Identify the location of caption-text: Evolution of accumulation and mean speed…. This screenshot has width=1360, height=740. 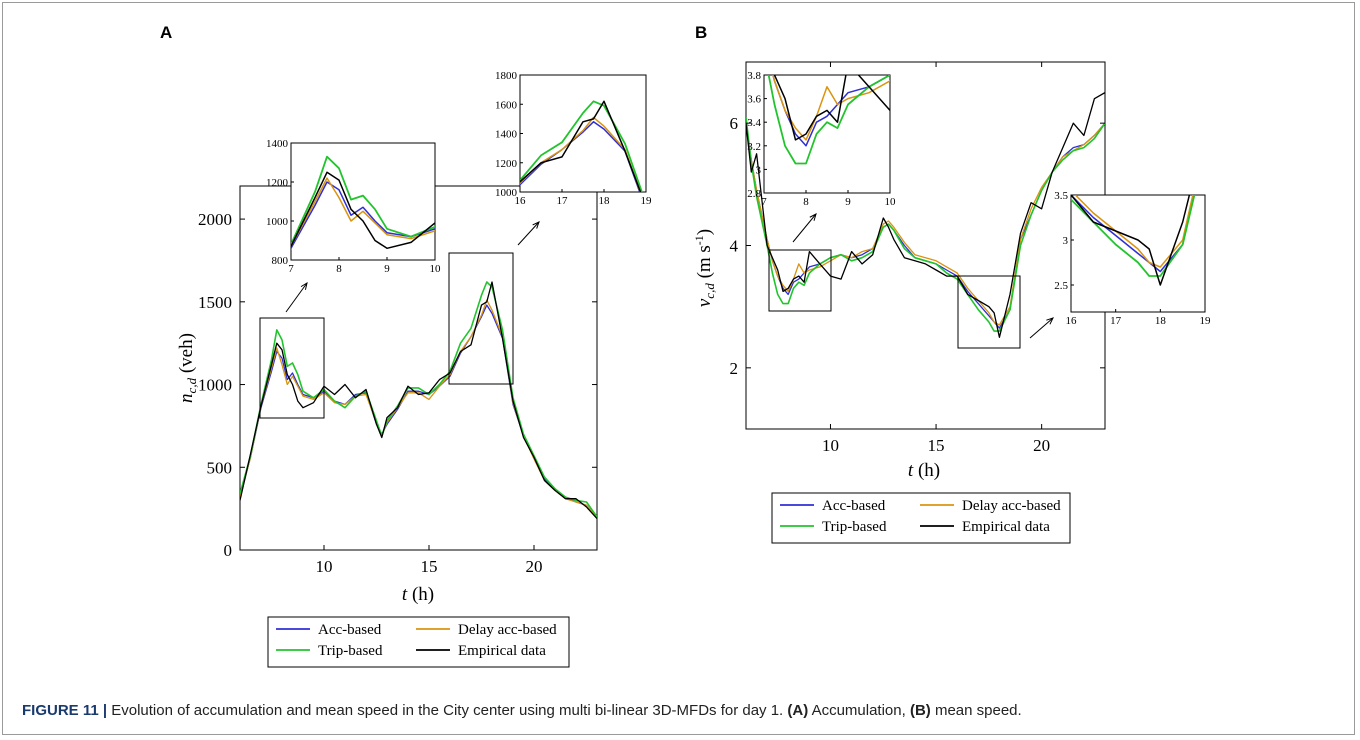
(449, 710).